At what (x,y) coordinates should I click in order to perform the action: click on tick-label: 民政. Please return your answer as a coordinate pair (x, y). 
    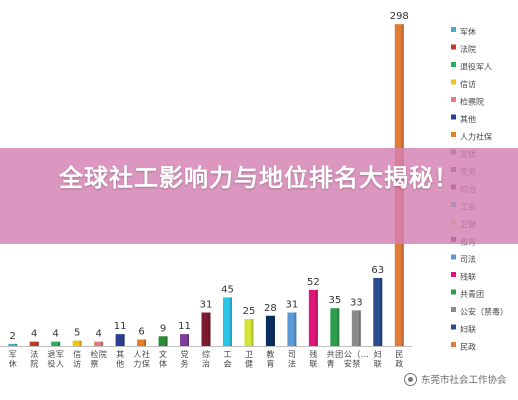
    Looking at the image, I should click on (399, 359).